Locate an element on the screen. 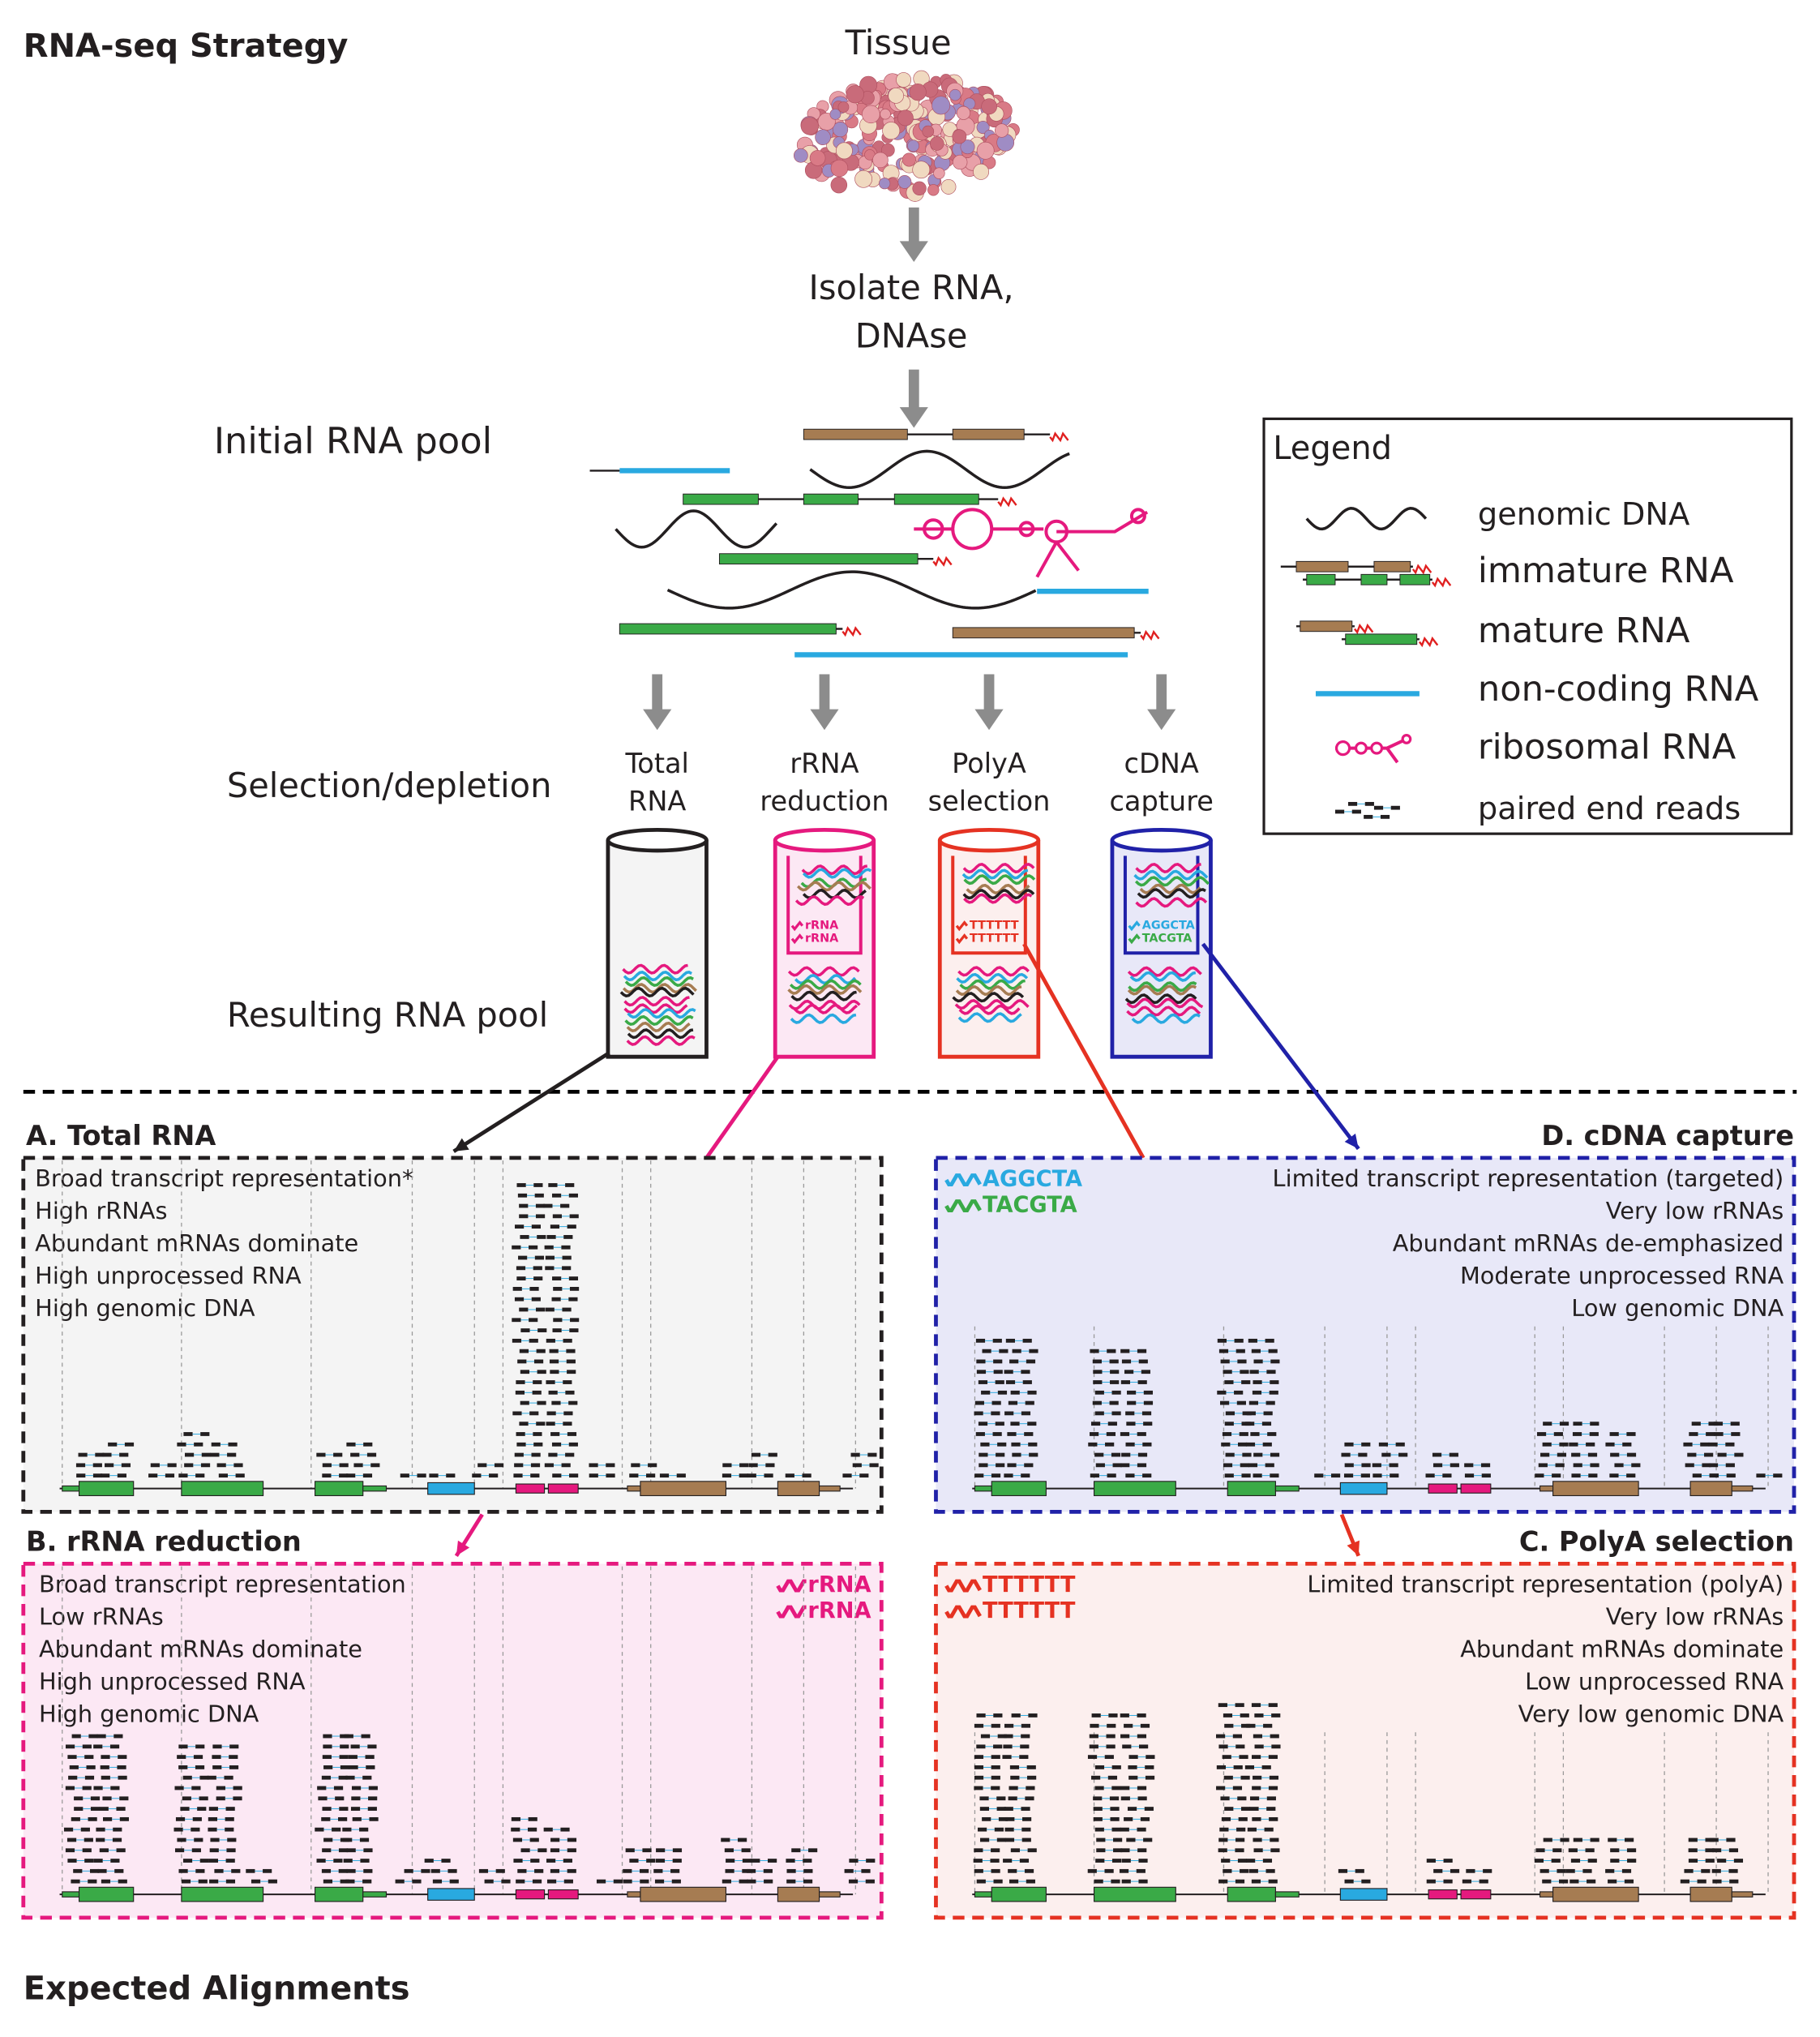  panel-tag: rRNA is located at coordinates (839, 1610).